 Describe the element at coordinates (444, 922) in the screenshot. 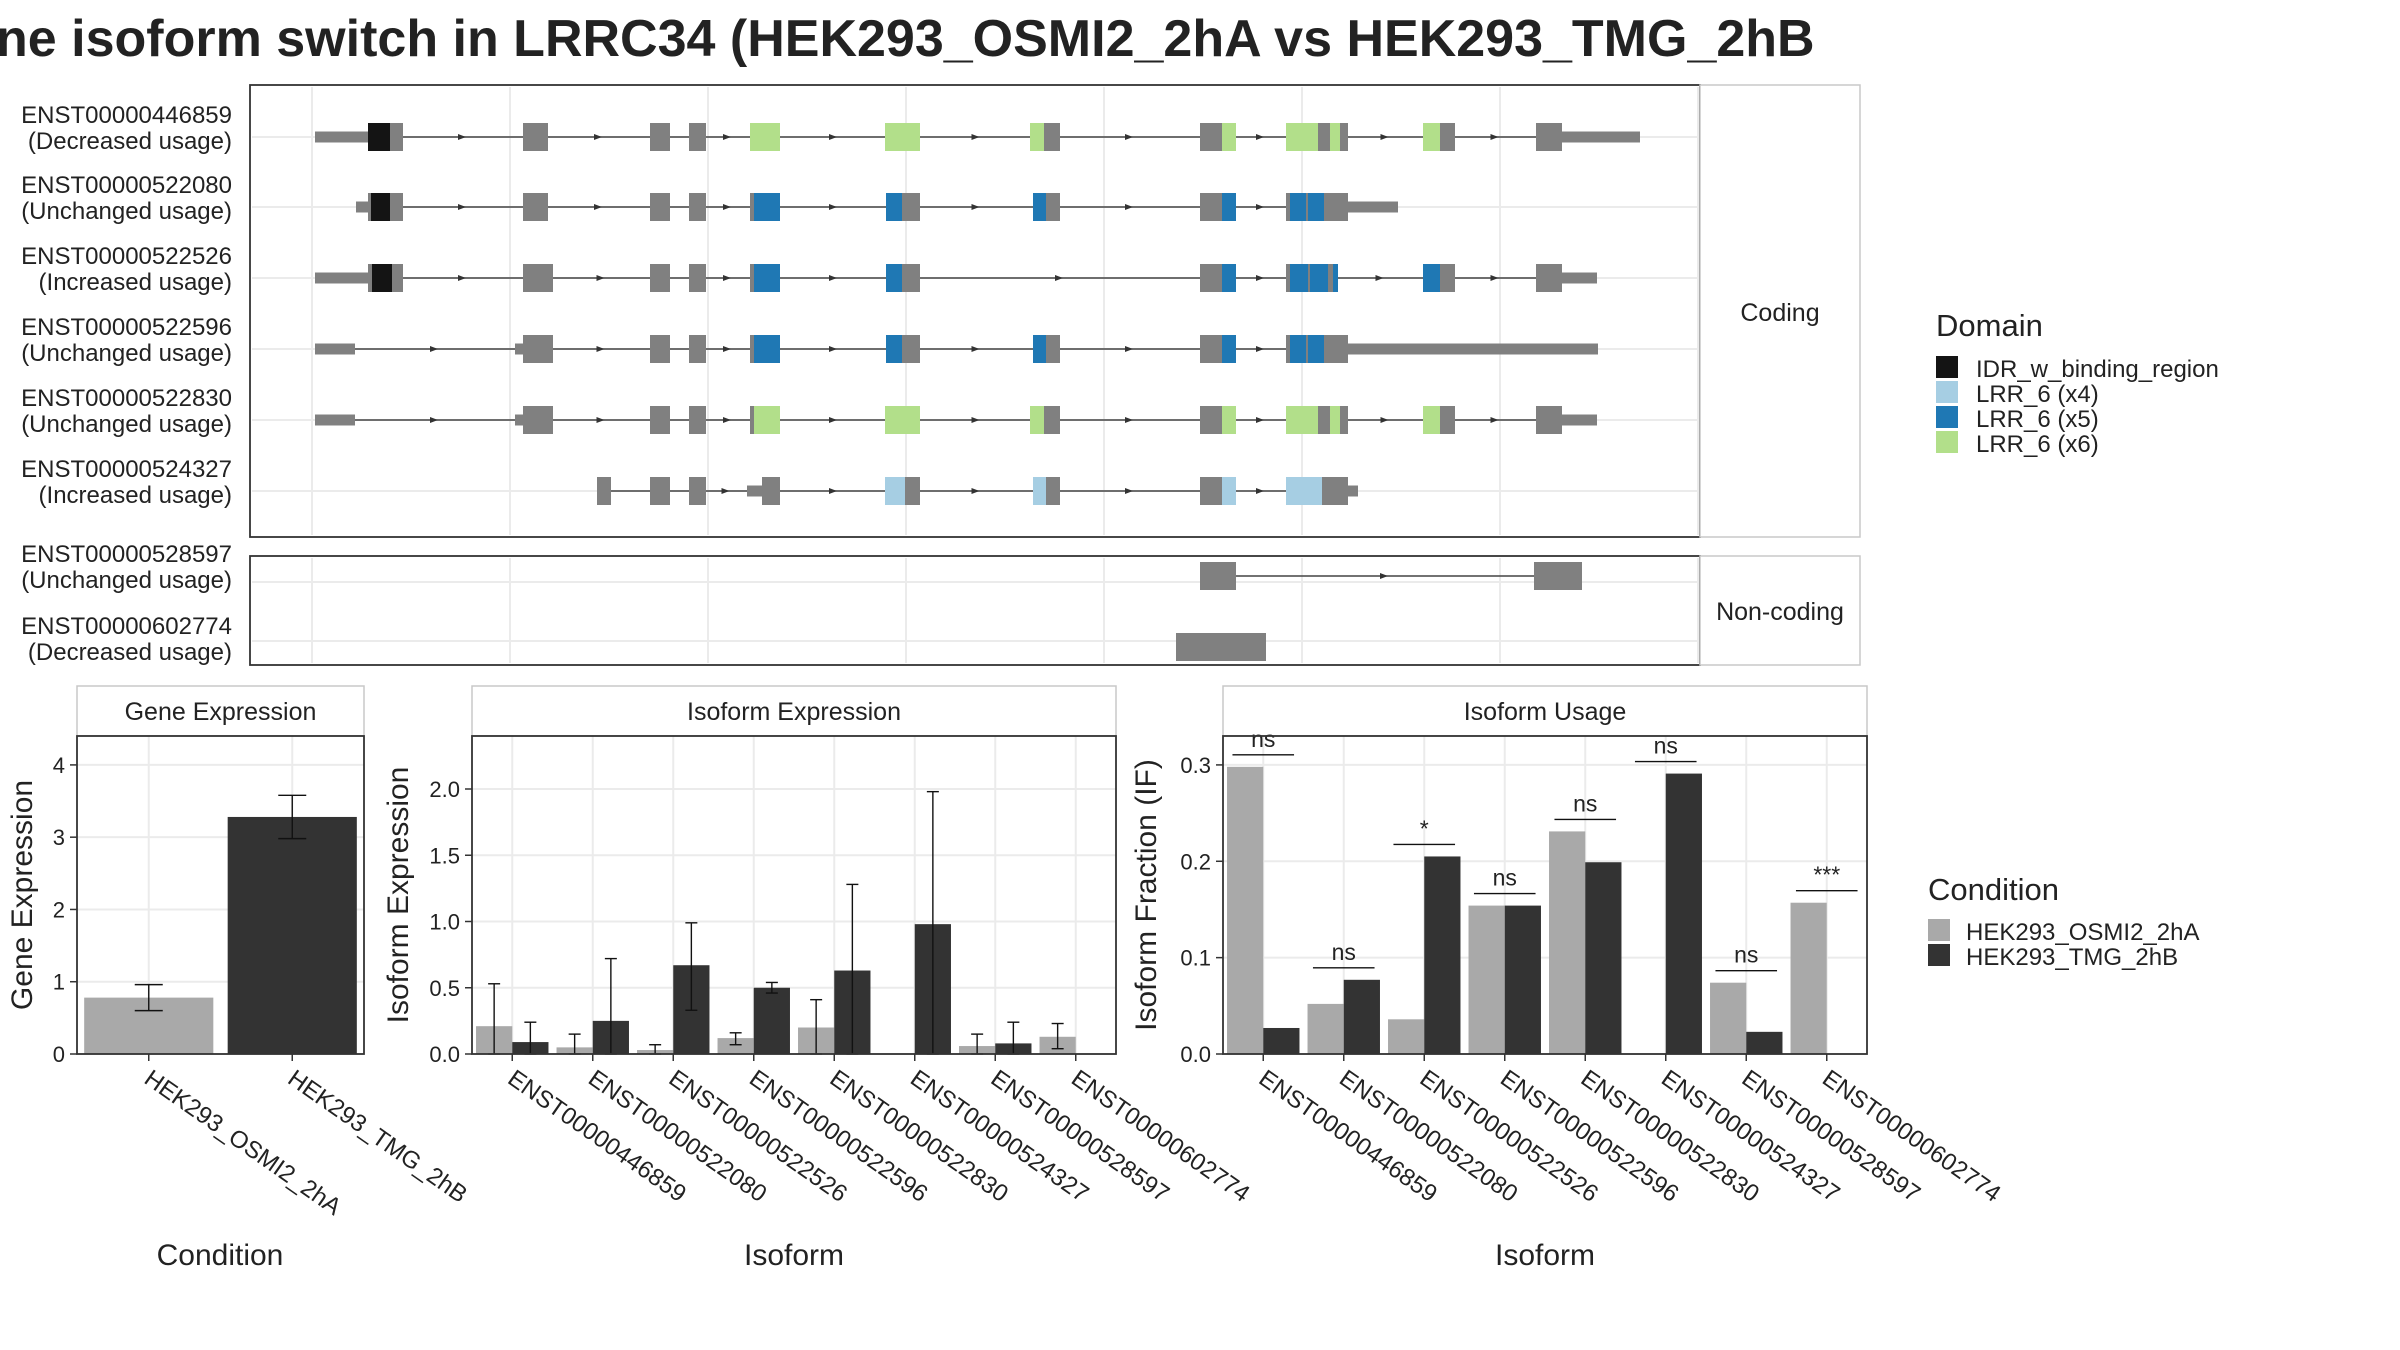

I see `y-tick-label: 1.0` at that location.